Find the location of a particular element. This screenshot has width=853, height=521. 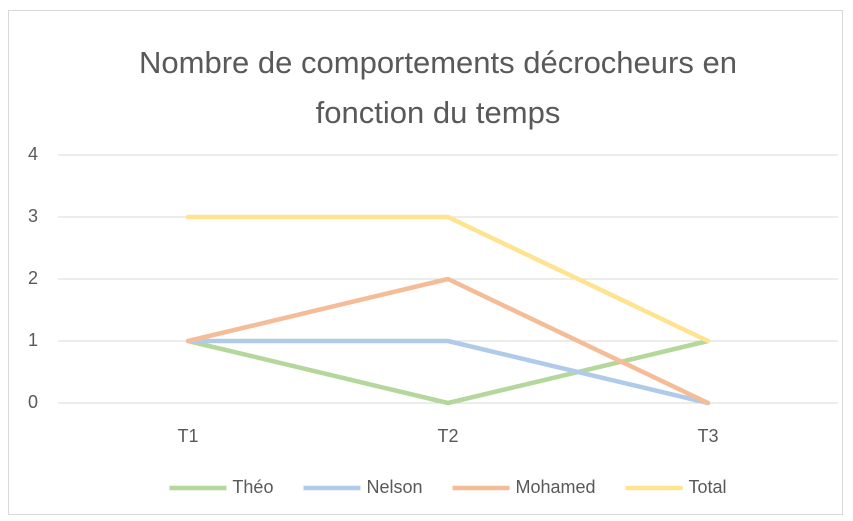

legend-label: Total is located at coordinates (708, 487).